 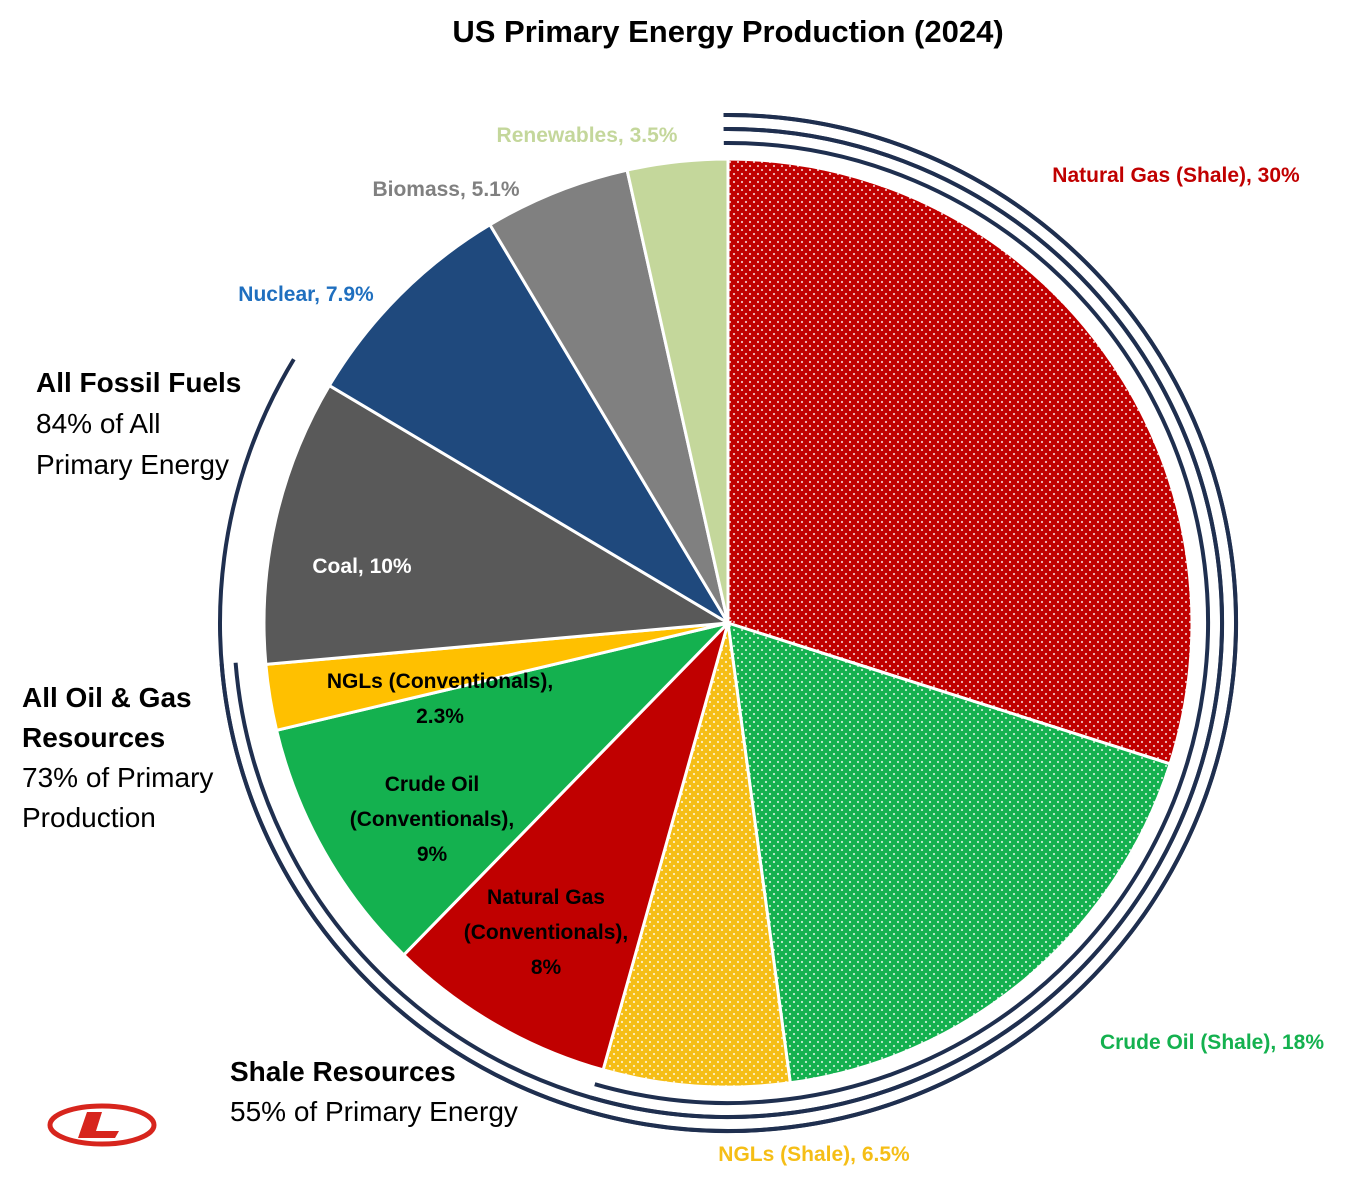 What do you see at coordinates (118, 777) in the screenshot?
I see `group-desc-line: 73% of Primary` at bounding box center [118, 777].